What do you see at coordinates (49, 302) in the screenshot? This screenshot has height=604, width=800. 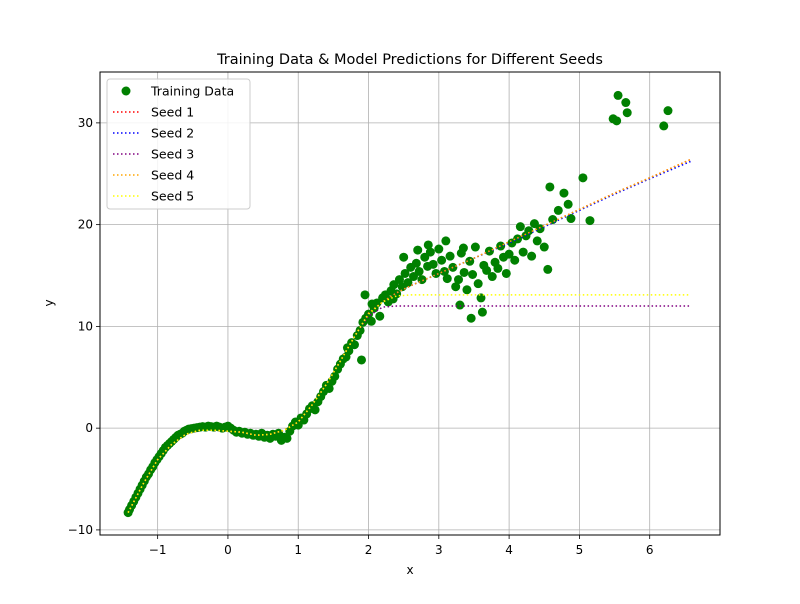 I see `y-axis-label: y` at bounding box center [49, 302].